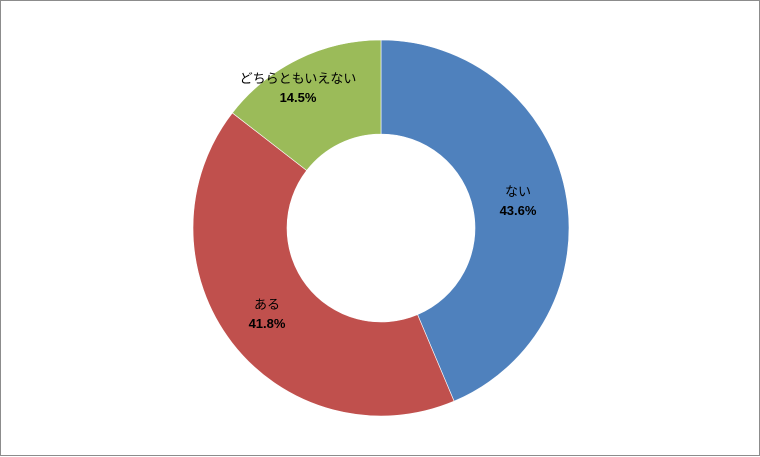  I want to click on slice-label-2: ある, so click(267, 305).